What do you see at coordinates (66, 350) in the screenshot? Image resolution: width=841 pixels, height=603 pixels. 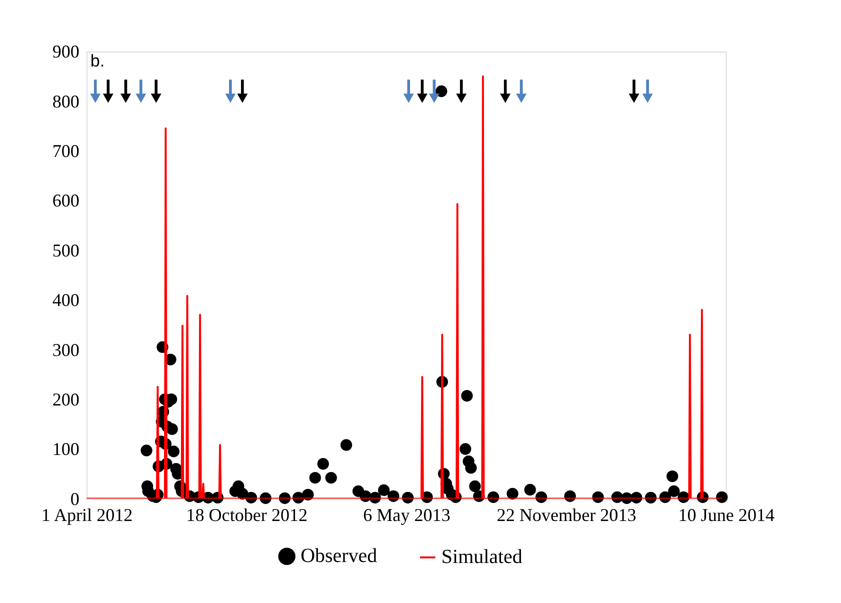 I see `y-tick-label: 300` at bounding box center [66, 350].